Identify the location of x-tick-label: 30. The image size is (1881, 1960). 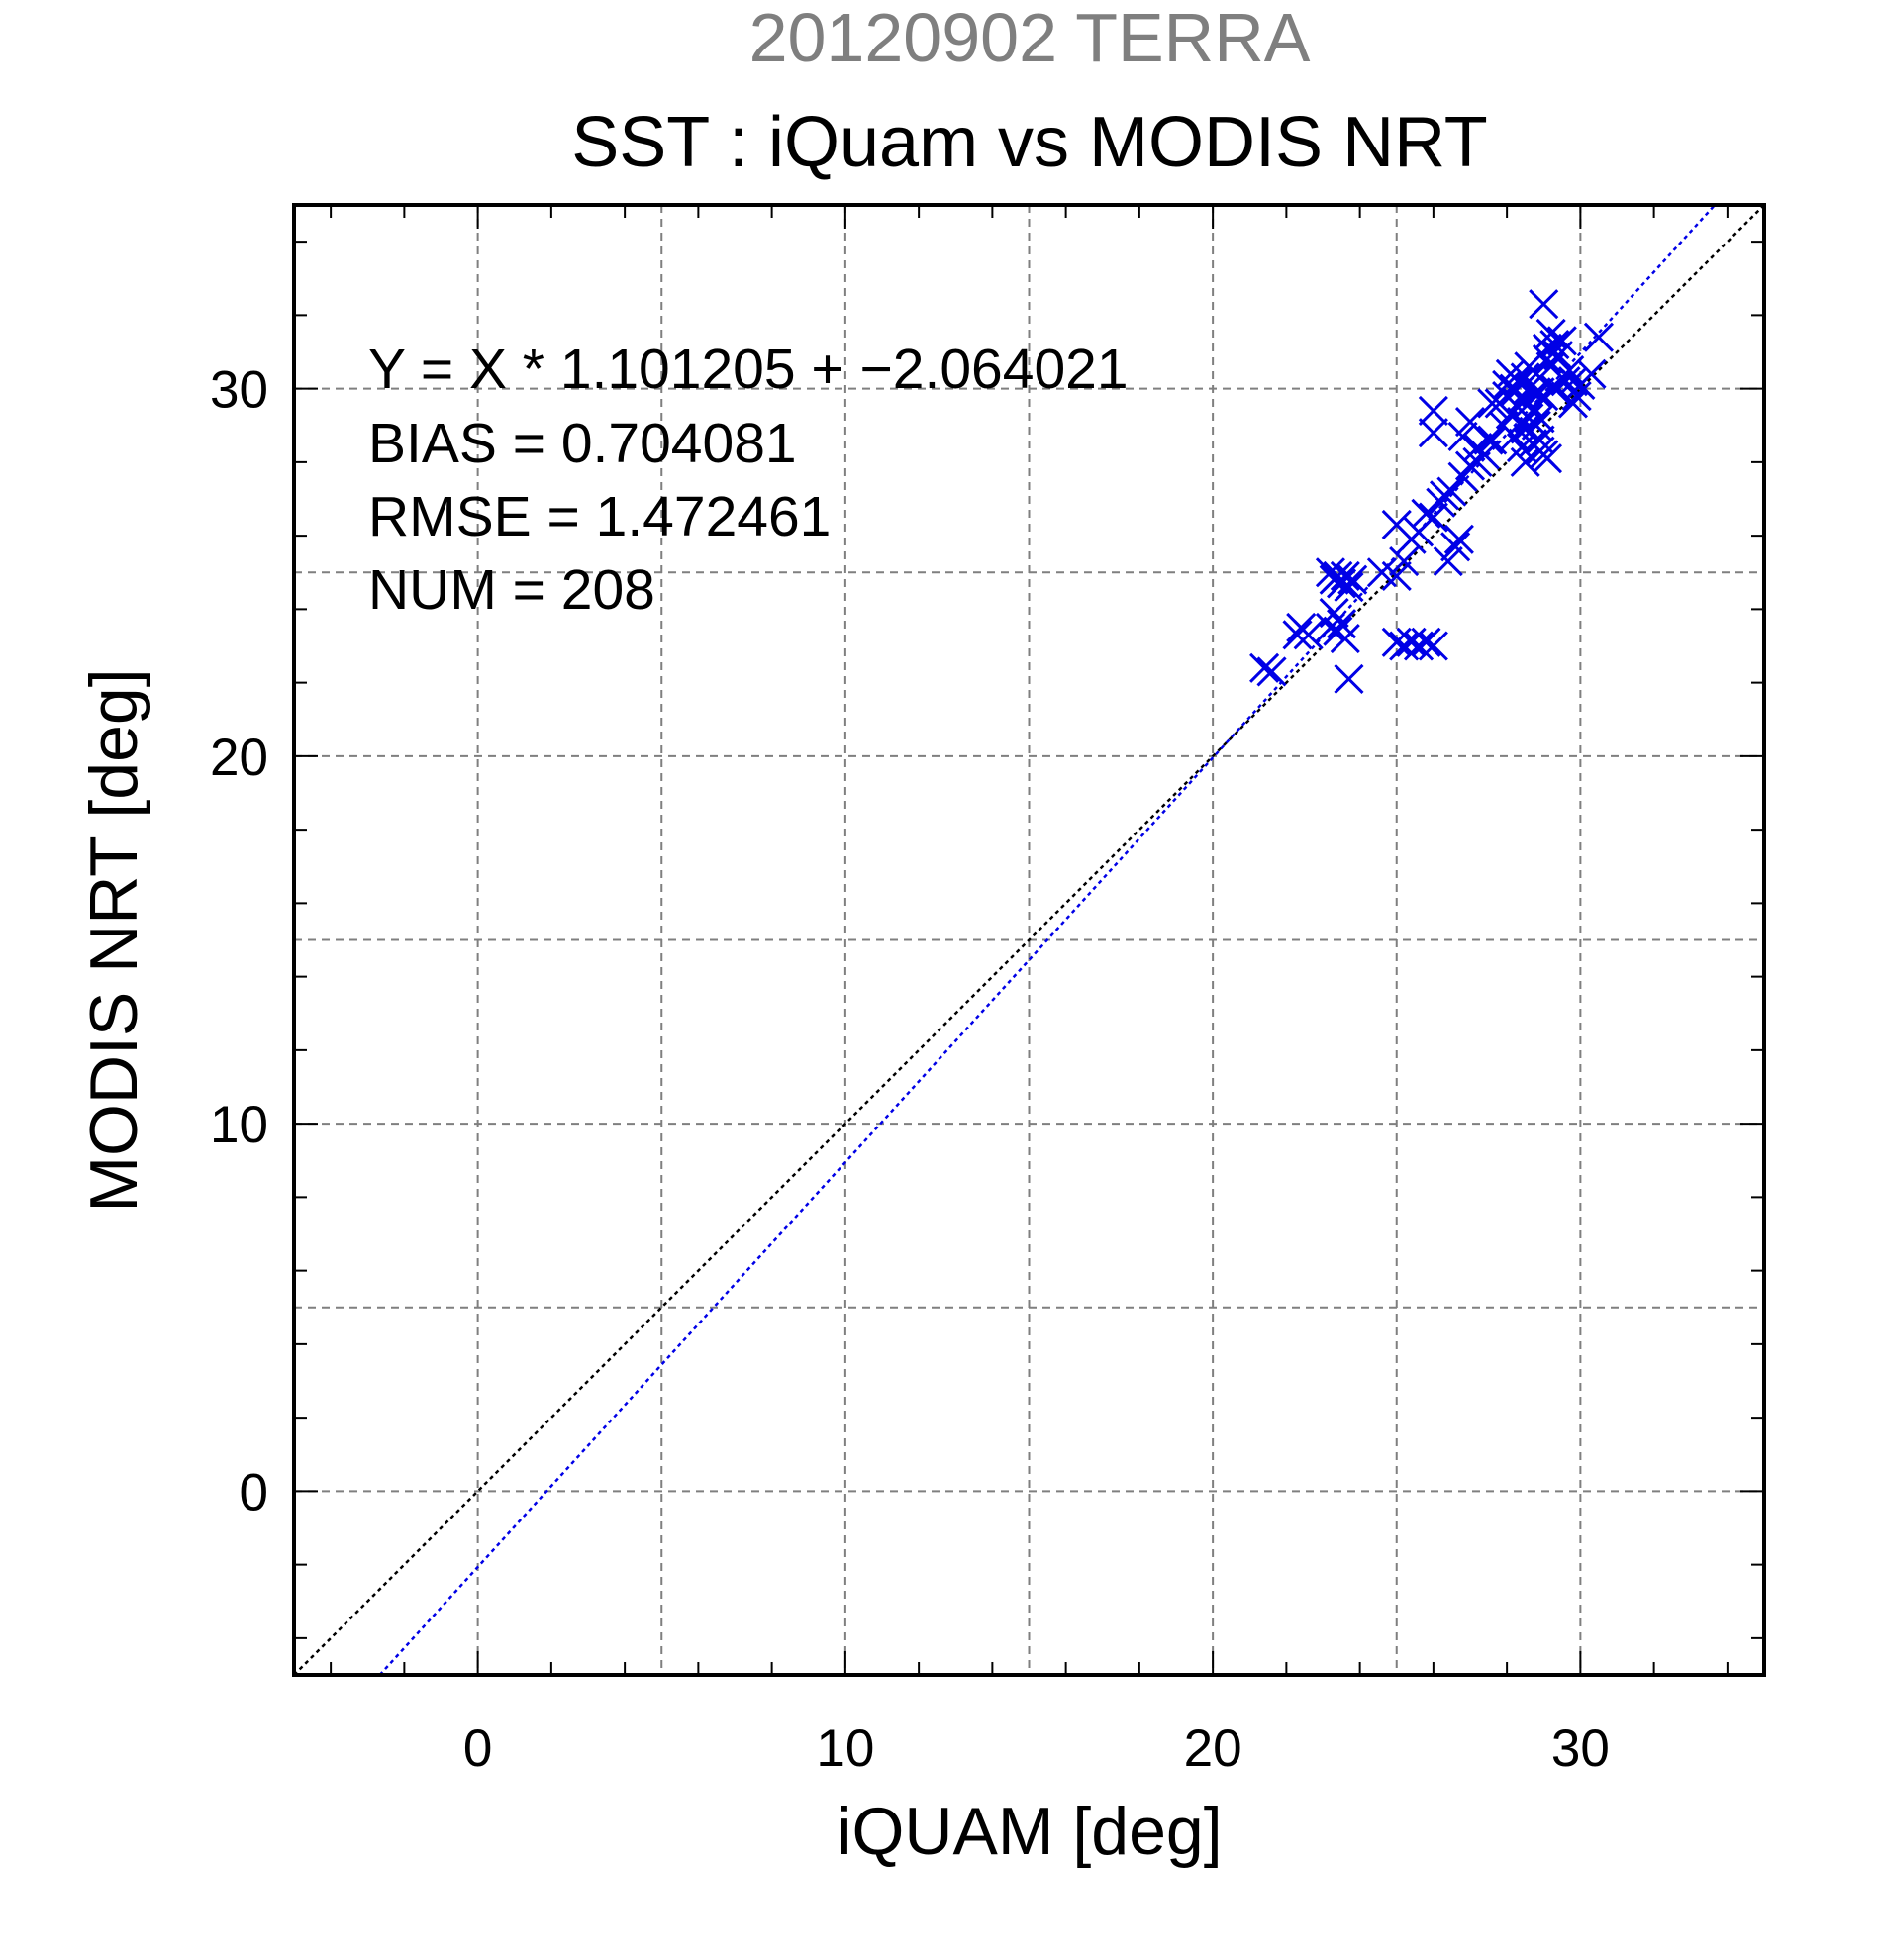
(1581, 1748).